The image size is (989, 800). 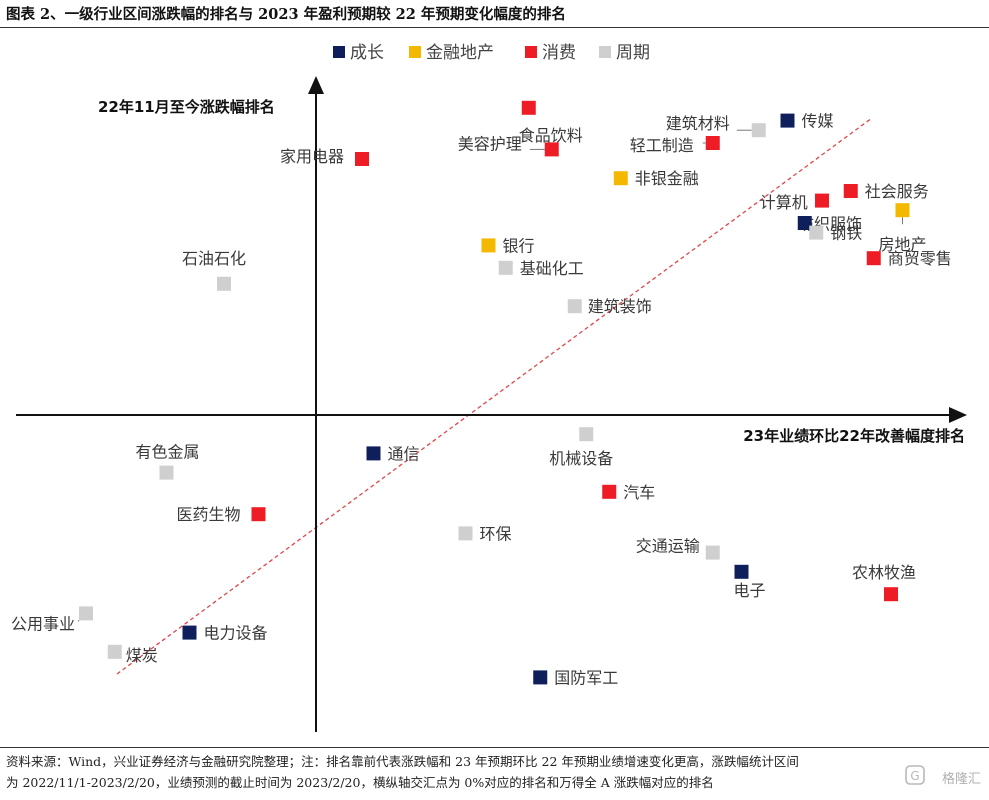 I want to click on data-point: 银行, so click(x=508, y=245).